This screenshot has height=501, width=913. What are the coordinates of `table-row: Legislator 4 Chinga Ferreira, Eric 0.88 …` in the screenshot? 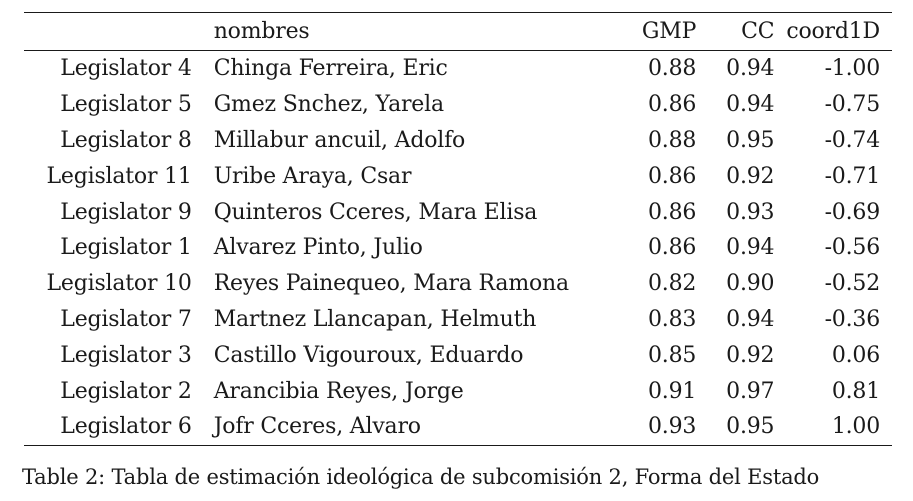 It's located at (458, 69).